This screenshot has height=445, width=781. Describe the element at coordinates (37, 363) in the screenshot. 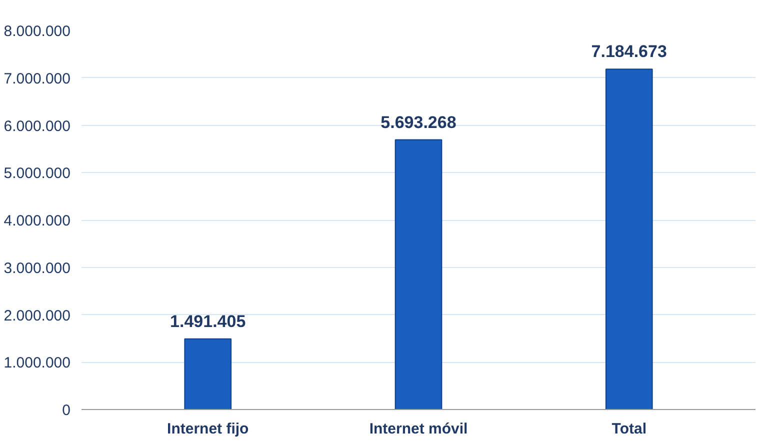

I see `y-tick-label: 1.000.000` at that location.